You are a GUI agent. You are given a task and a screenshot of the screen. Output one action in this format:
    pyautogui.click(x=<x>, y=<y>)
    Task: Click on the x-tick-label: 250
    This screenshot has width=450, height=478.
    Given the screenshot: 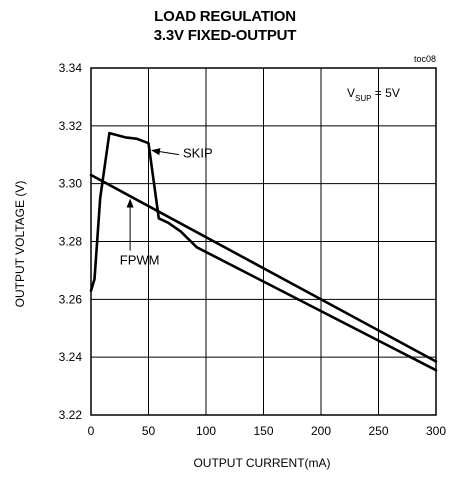 What is the action you would take?
    pyautogui.click(x=378, y=431)
    